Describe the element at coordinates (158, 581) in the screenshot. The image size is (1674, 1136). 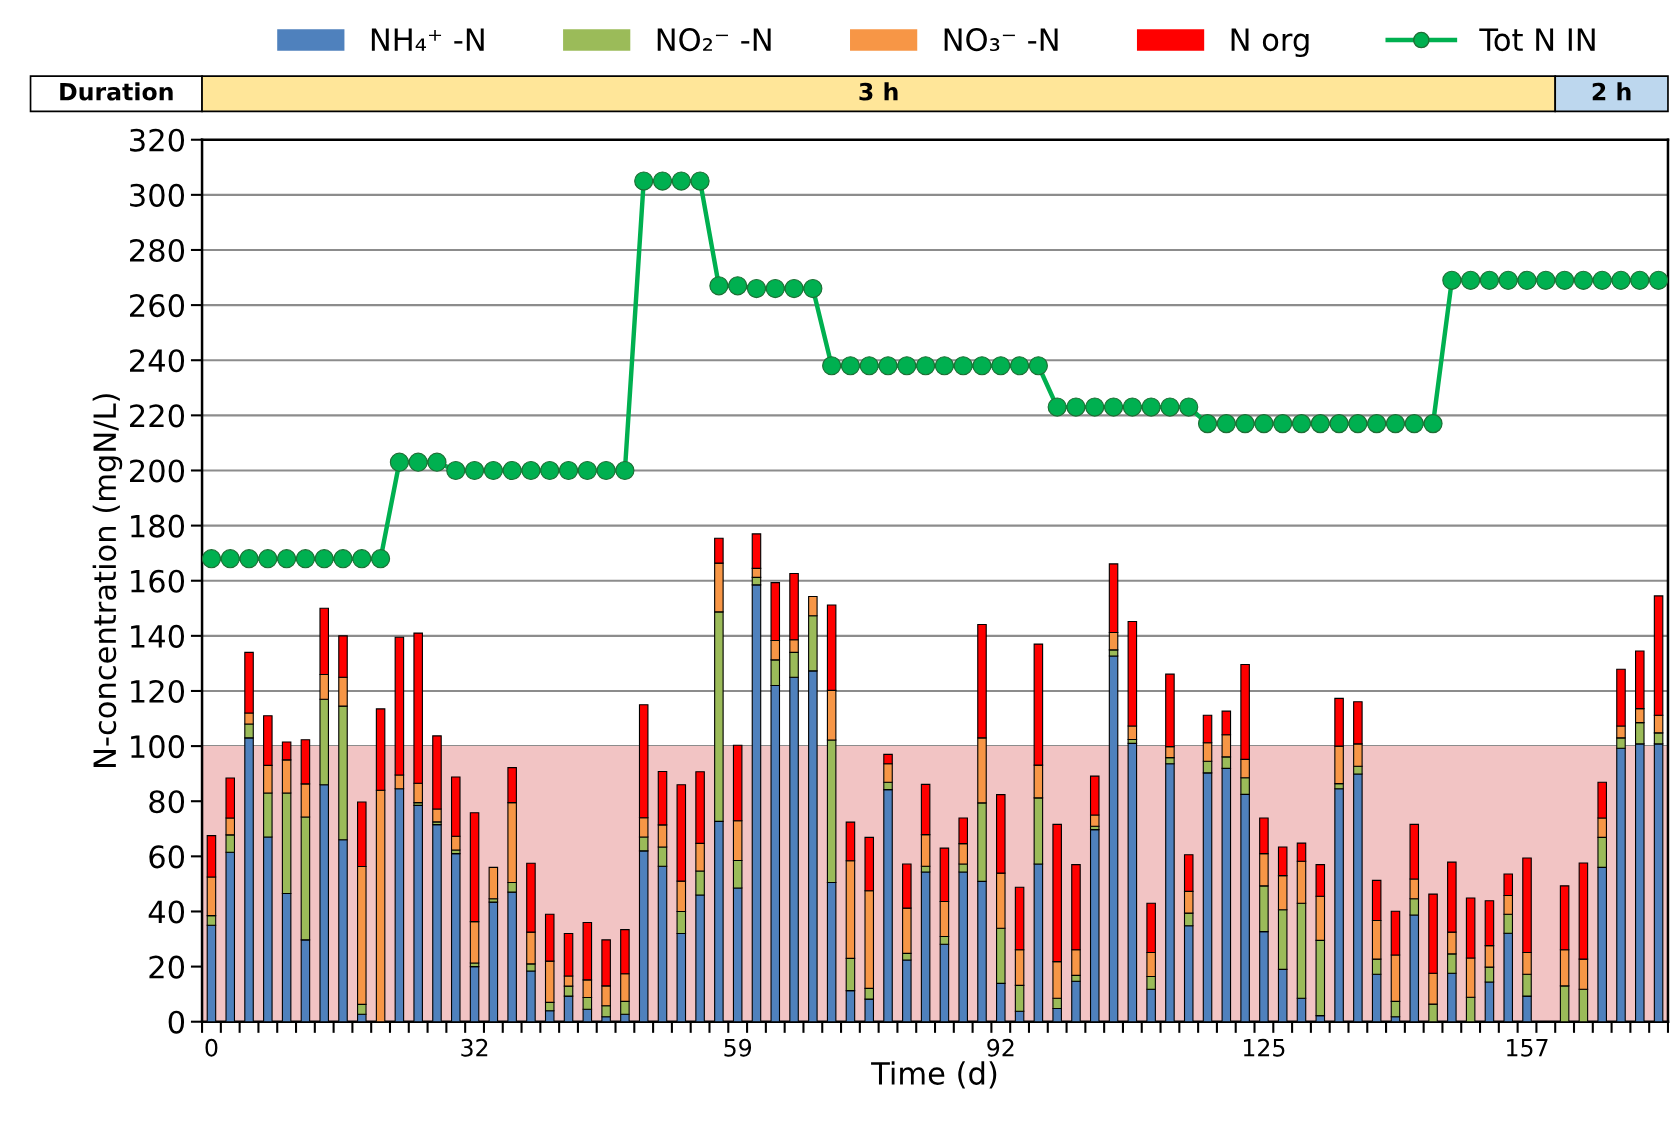
I see `y-tick-label: 160` at that location.